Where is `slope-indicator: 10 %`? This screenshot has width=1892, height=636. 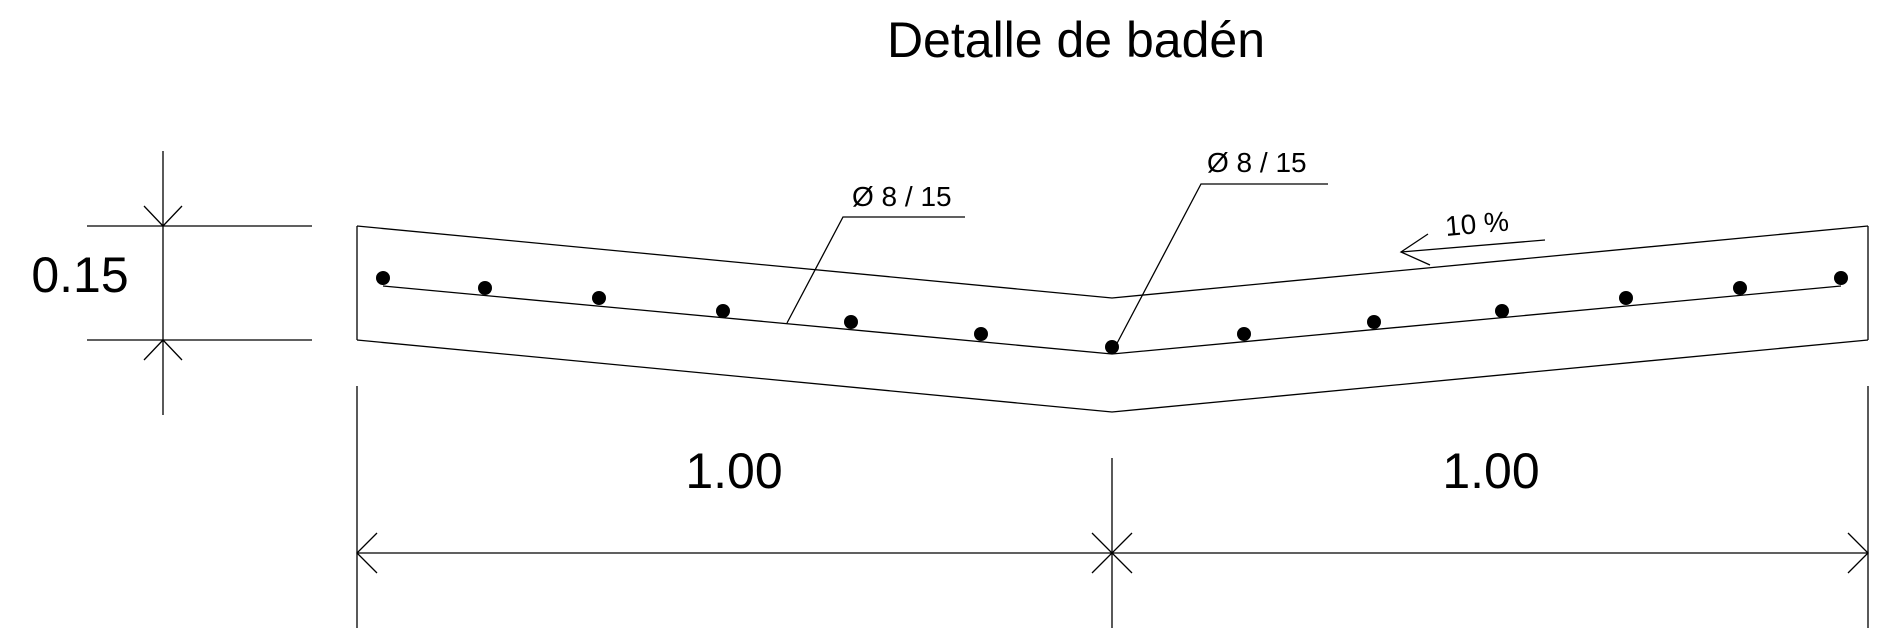
slope-indicator: 10 % is located at coordinates (1472, 236).